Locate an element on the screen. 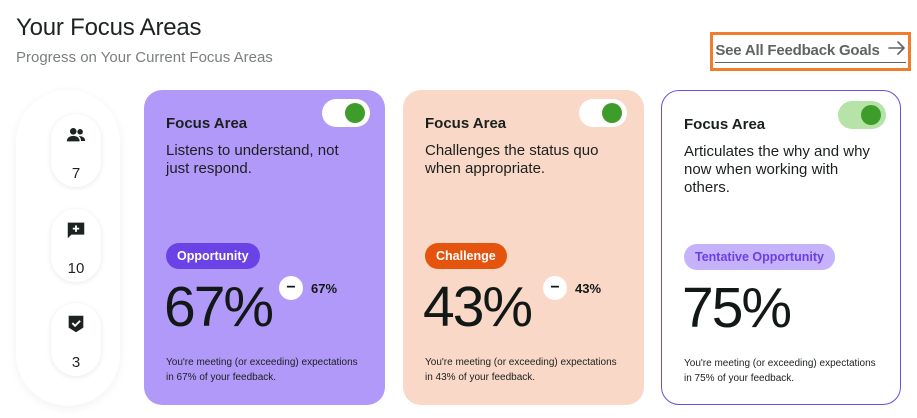 This screenshot has height=418, width=917. status-badge: Opportunity is located at coordinates (213, 256).